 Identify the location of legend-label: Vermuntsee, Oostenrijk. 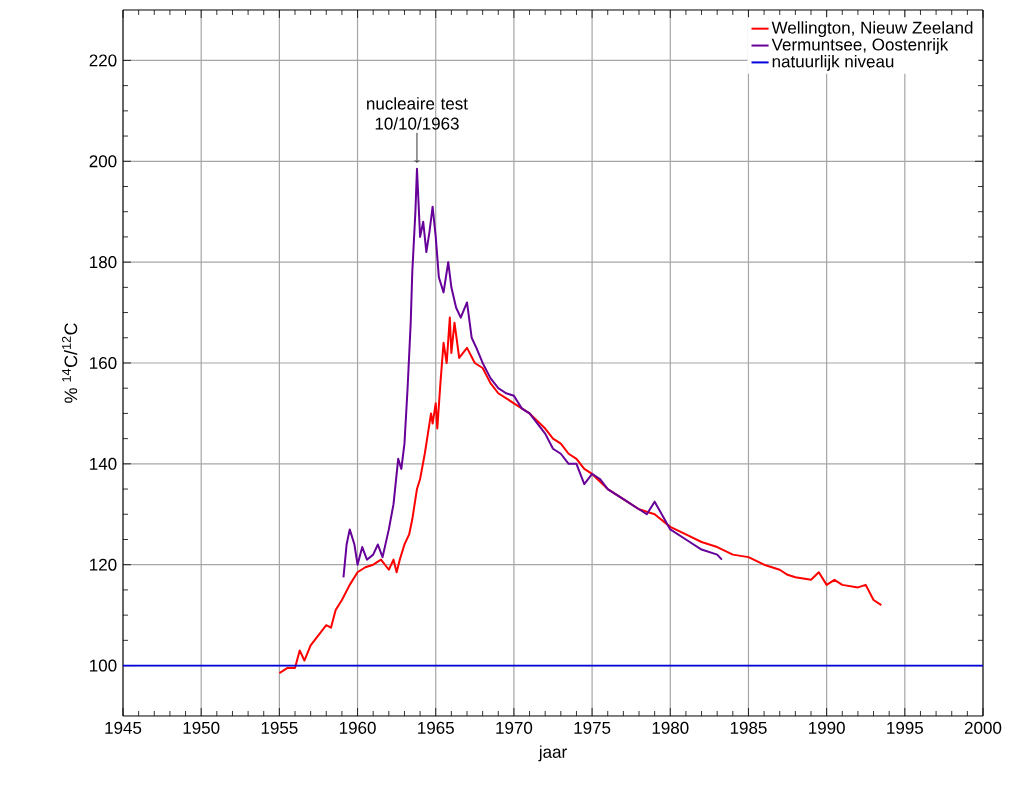
(860, 46).